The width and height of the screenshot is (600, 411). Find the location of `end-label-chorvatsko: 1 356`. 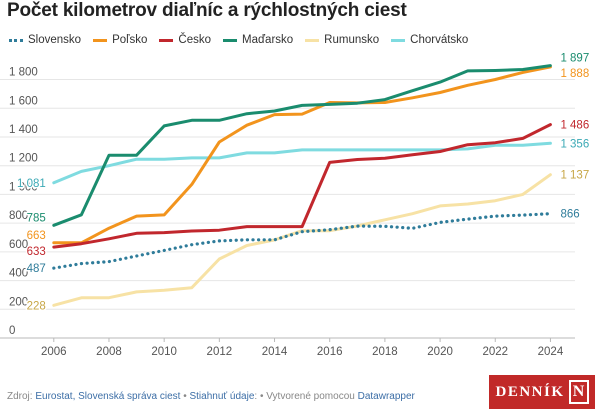

end-label-chorvatsko: 1 356 is located at coordinates (574, 144).